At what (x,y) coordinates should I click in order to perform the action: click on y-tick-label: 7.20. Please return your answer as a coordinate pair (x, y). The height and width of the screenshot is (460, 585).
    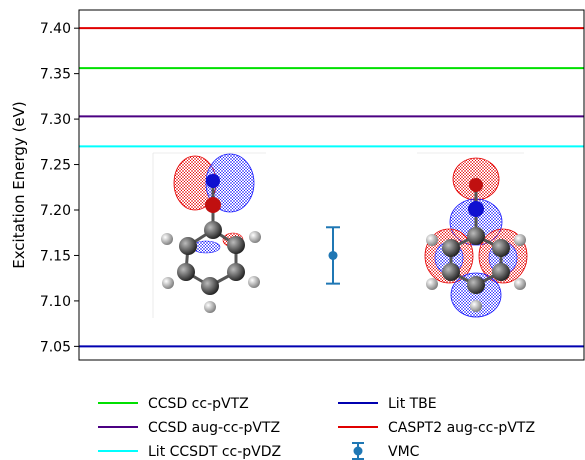
    Looking at the image, I should click on (55, 211).